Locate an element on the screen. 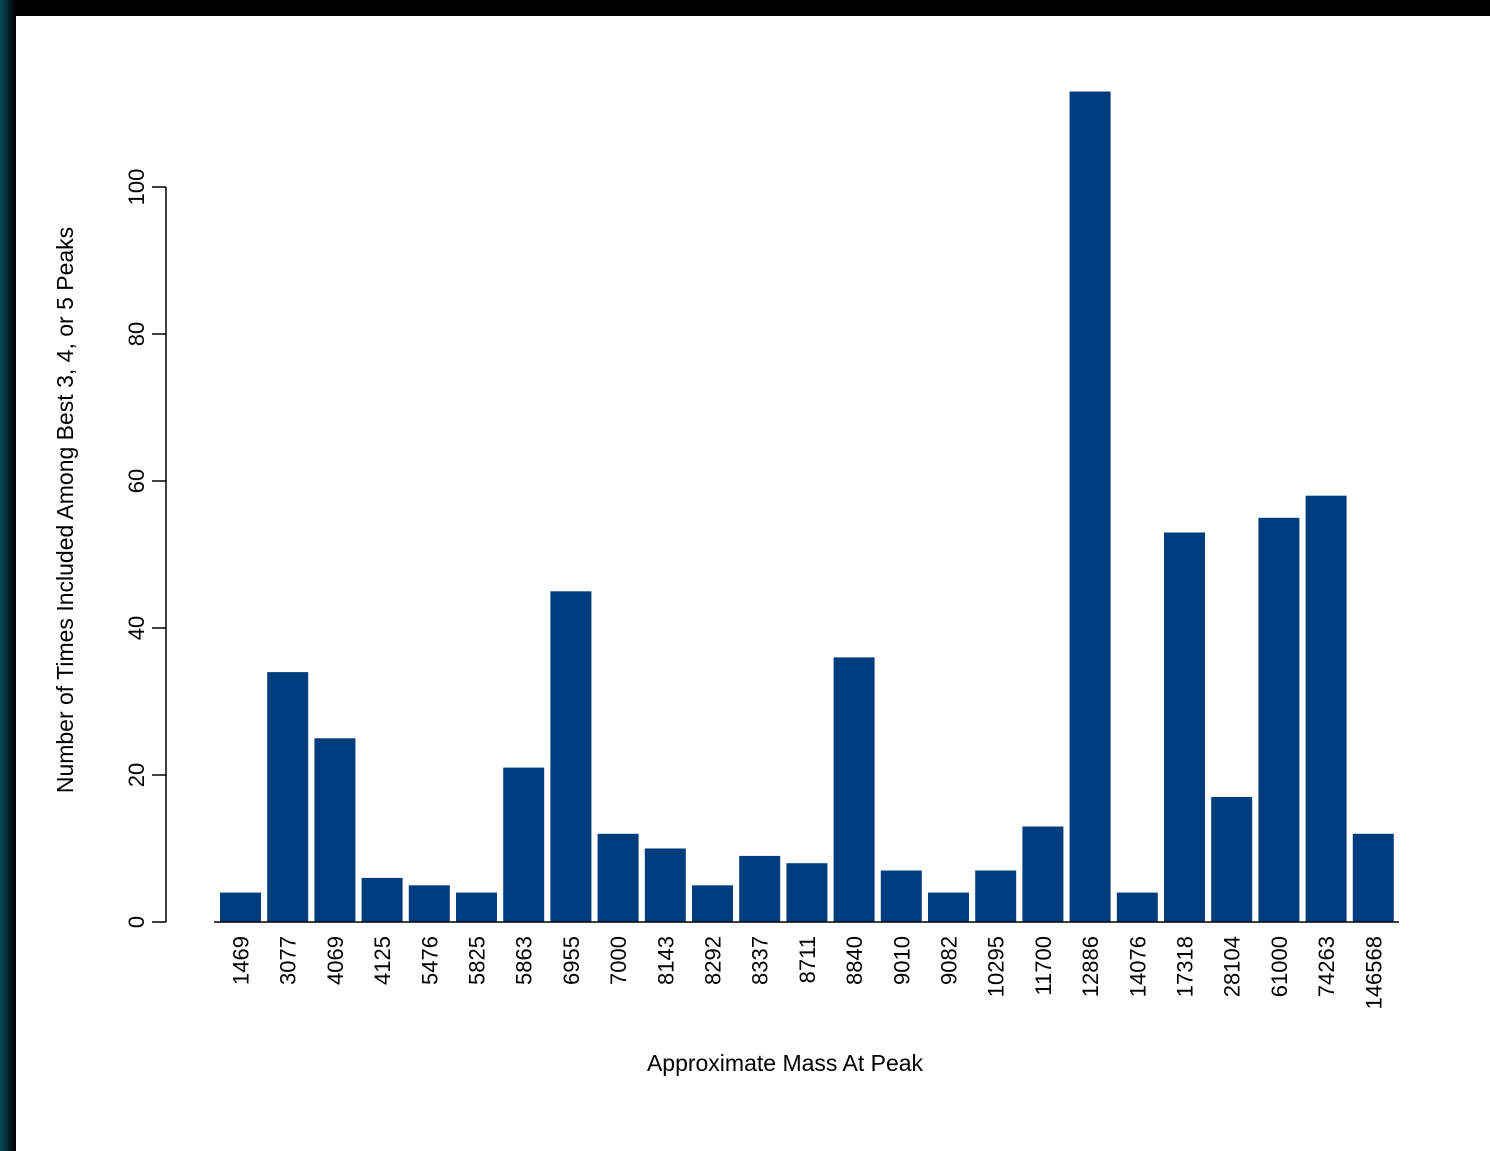  x-tick-label-9010: 9010 is located at coordinates (901, 960).